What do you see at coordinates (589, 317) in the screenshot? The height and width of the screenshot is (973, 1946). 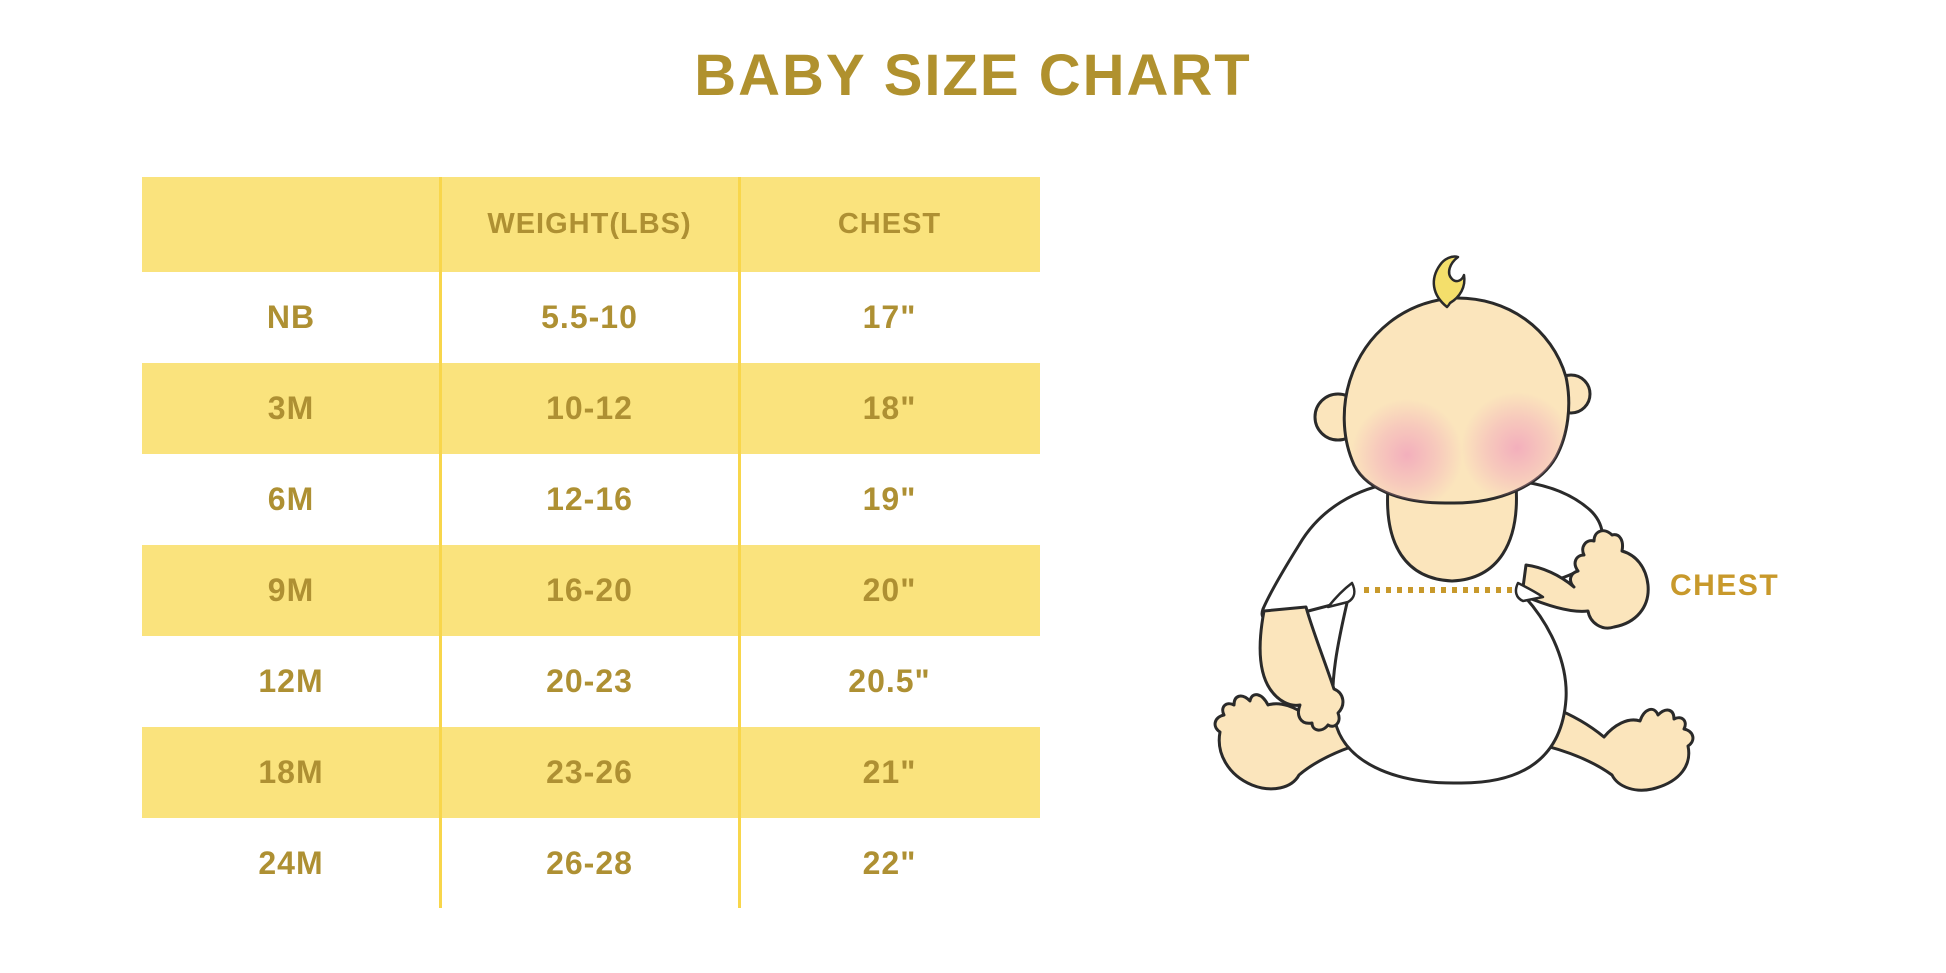 I see `cell-weight: 5.5-10` at bounding box center [589, 317].